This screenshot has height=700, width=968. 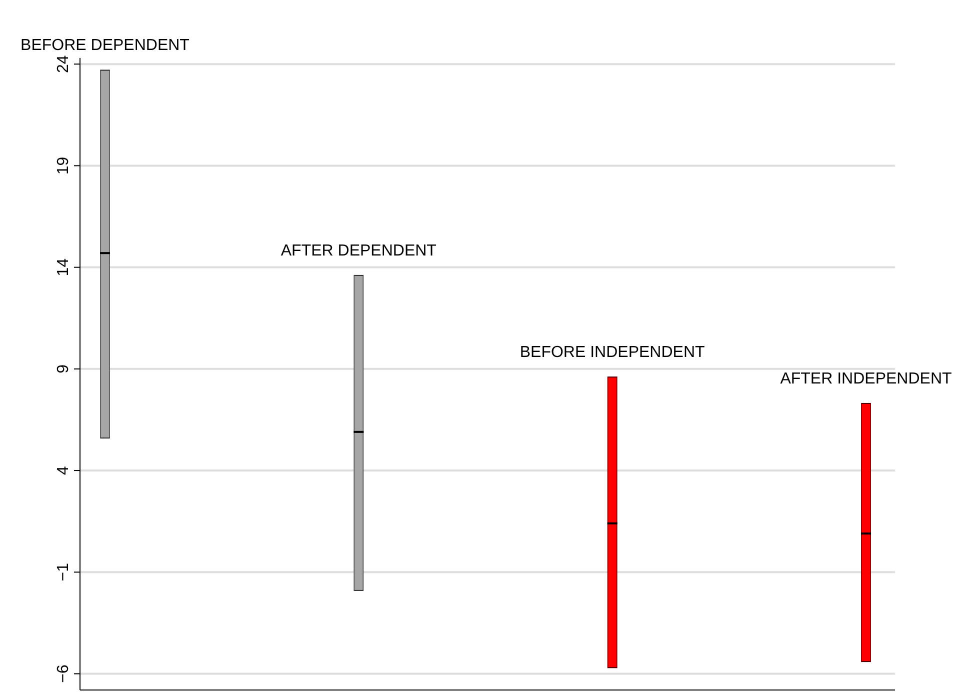 What do you see at coordinates (63, 470) in the screenshot?
I see `y-tick-label: 4` at bounding box center [63, 470].